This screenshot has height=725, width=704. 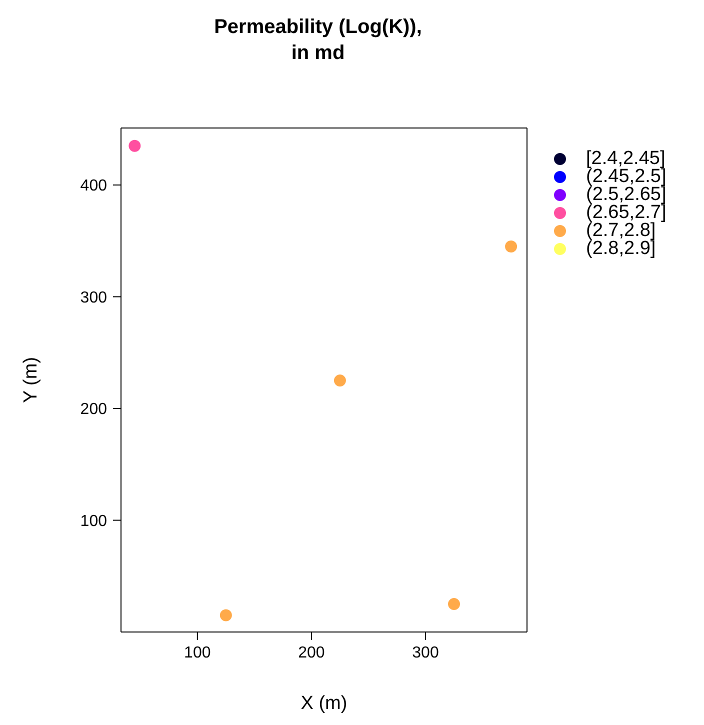 I want to click on legend-label: [2.4,2.45], so click(x=626, y=158).